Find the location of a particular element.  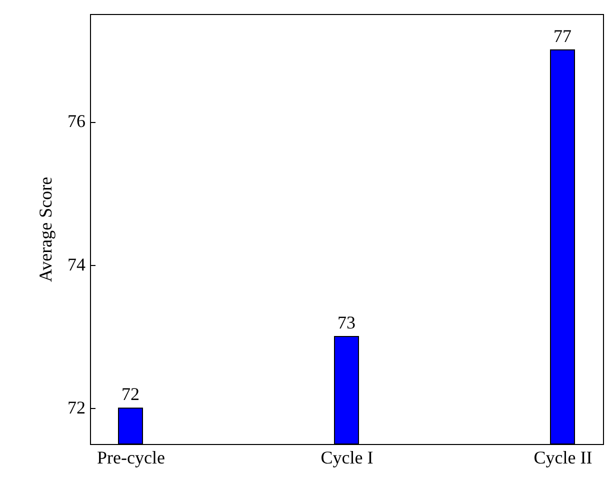

y-tick-label: 72 is located at coordinates (77, 408).